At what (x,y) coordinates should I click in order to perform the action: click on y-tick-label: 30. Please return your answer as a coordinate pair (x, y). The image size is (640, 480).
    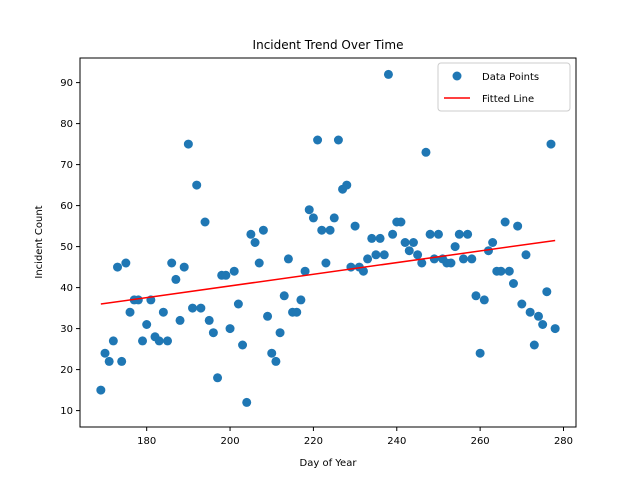
    Looking at the image, I should click on (66, 329).